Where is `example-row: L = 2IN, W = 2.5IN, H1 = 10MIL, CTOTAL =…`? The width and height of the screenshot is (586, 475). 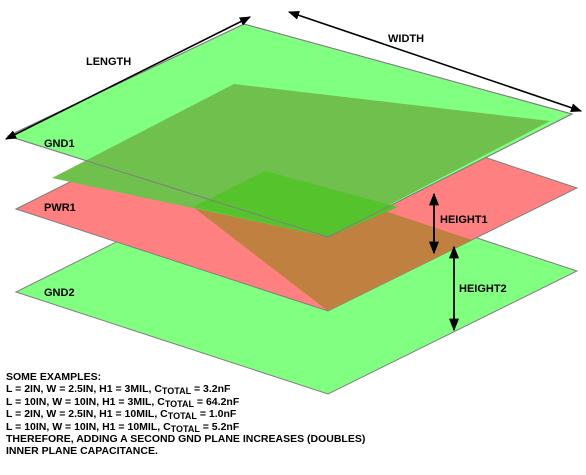
example-row: L = 2IN, W = 2.5IN, H1 = 10MIL, CTOTAL =… is located at coordinates (121, 415).